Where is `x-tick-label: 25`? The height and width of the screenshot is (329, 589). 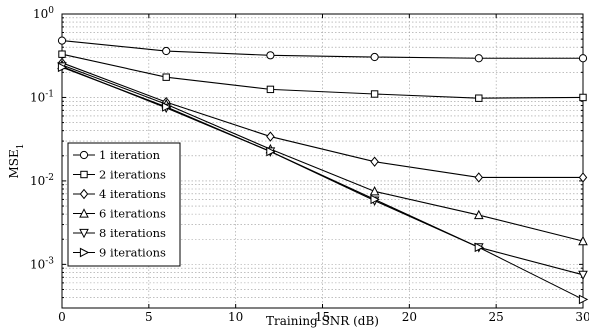 x-tick-label: 25 is located at coordinates (496, 317).